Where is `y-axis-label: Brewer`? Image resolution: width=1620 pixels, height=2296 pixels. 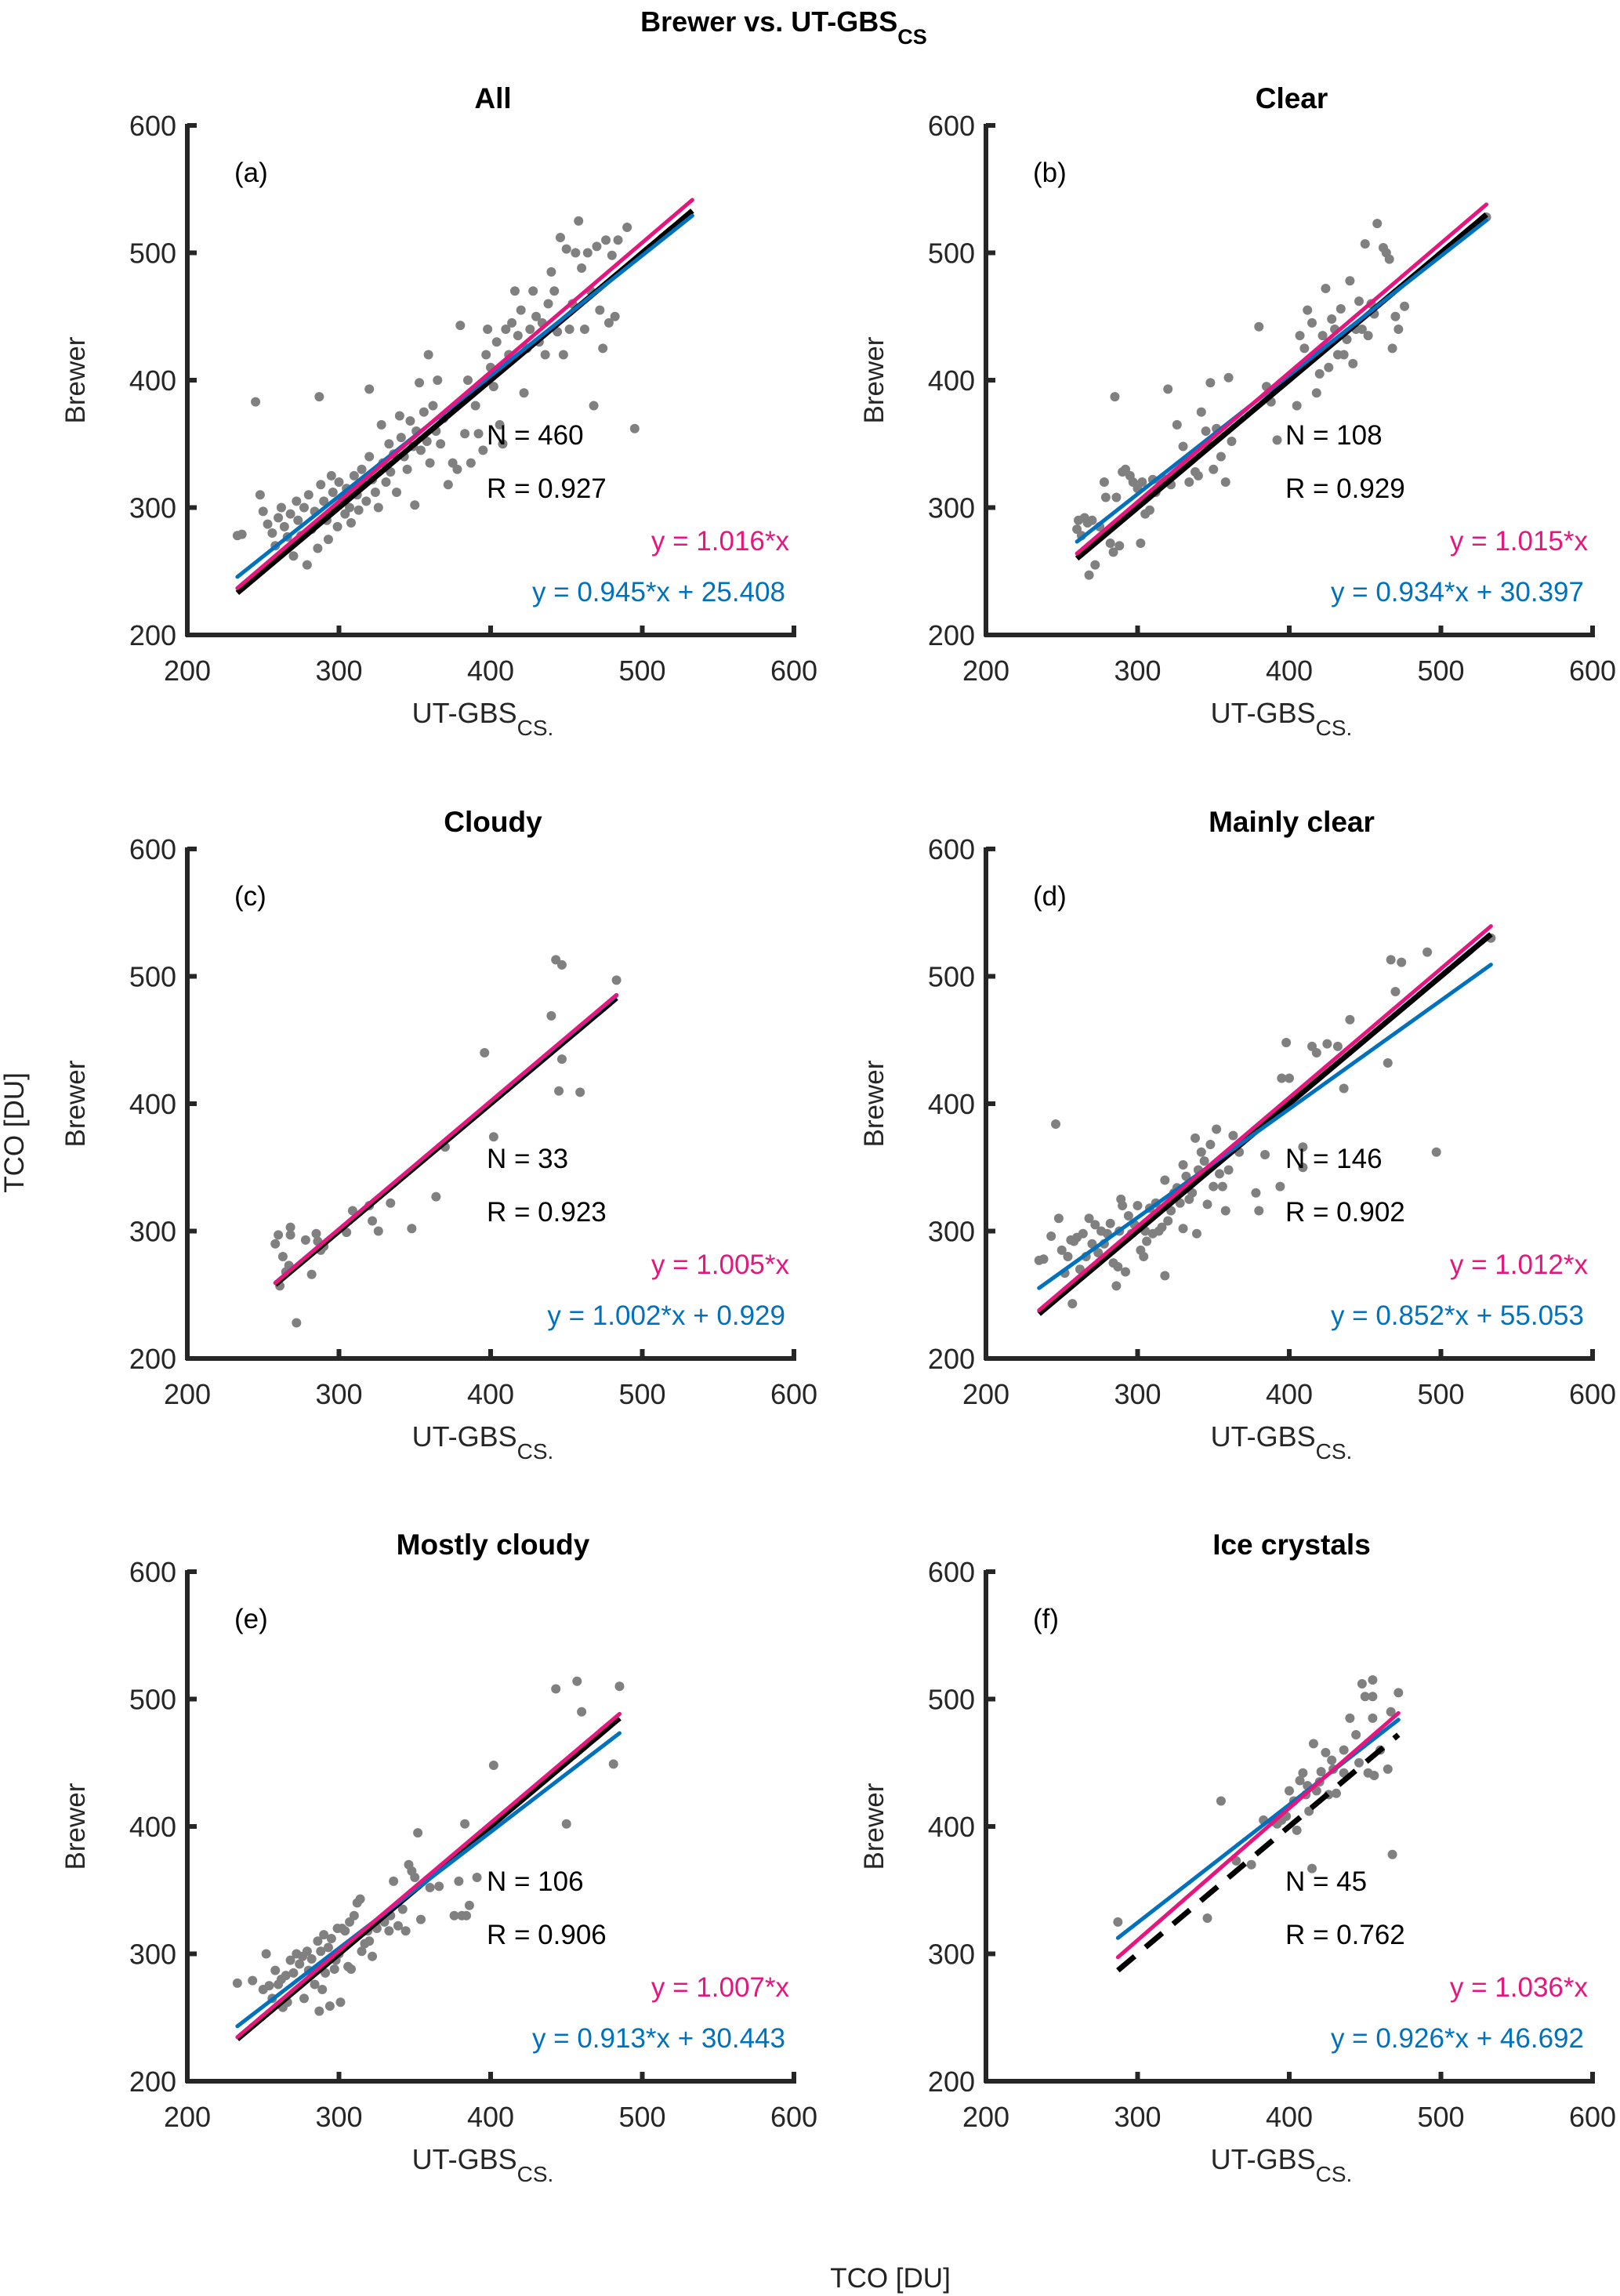
y-axis-label: Brewer is located at coordinates (874, 1103).